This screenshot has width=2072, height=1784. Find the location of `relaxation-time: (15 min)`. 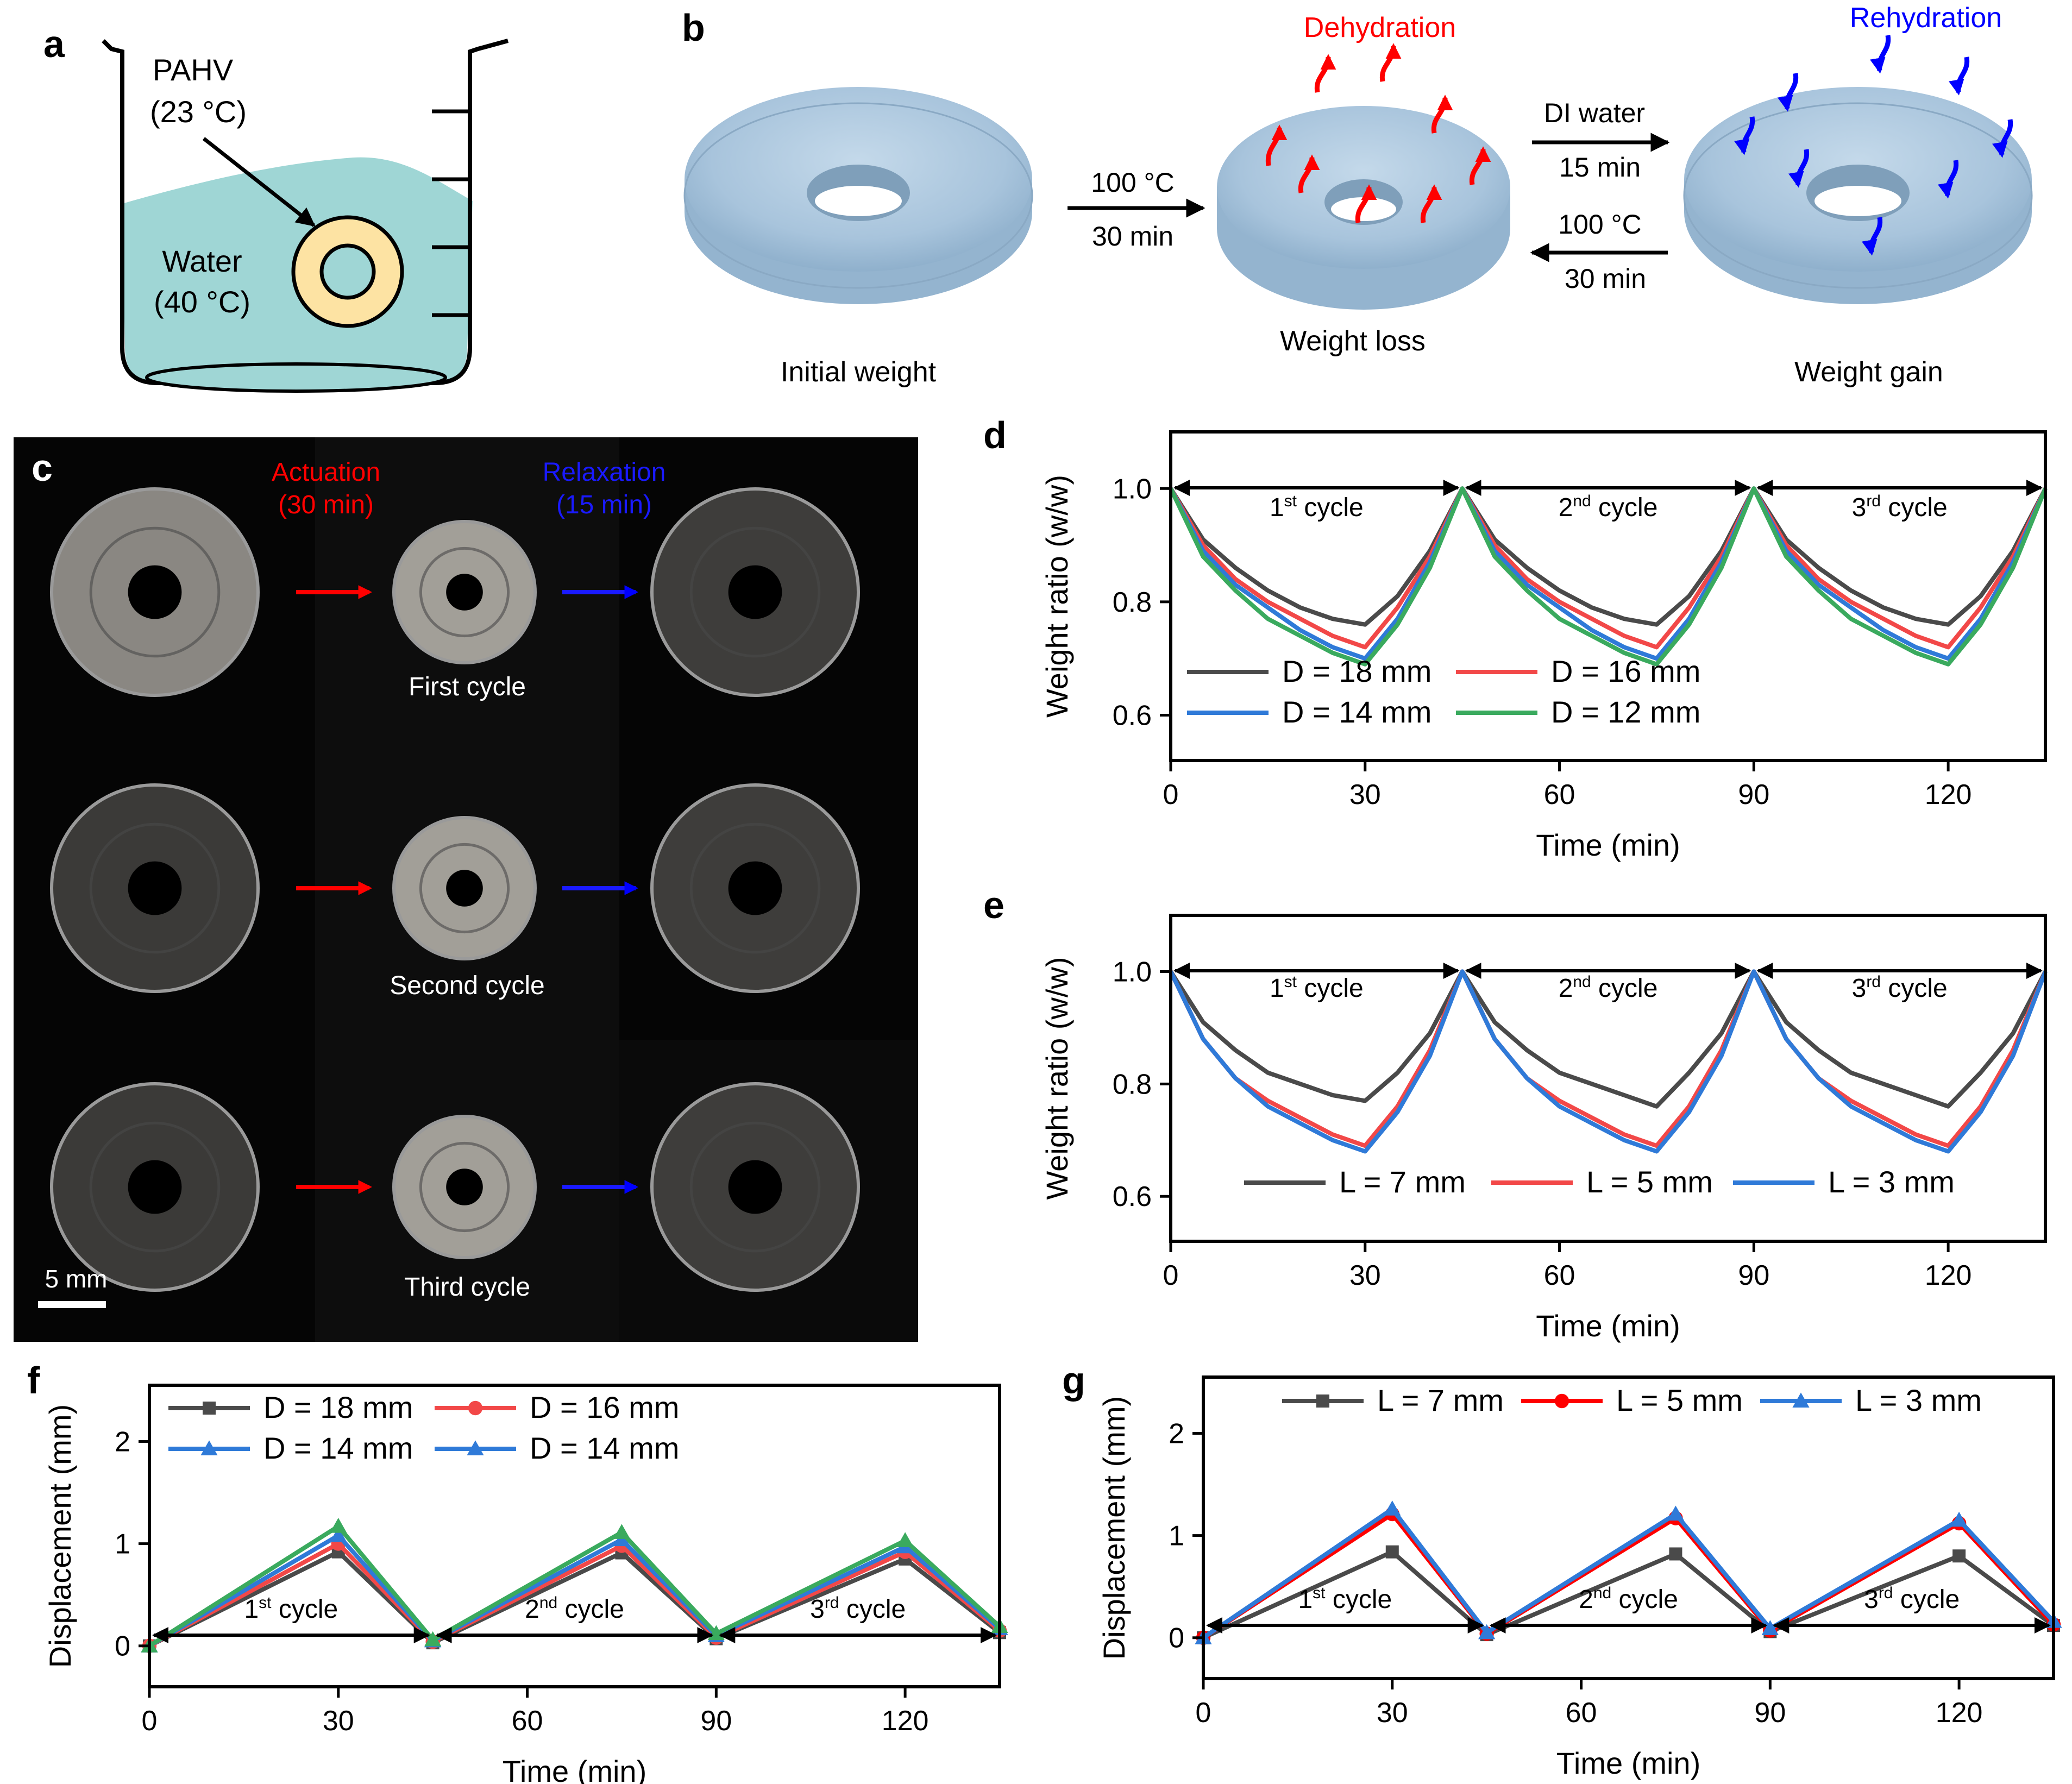

relaxation-time: (15 min) is located at coordinates (604, 505).